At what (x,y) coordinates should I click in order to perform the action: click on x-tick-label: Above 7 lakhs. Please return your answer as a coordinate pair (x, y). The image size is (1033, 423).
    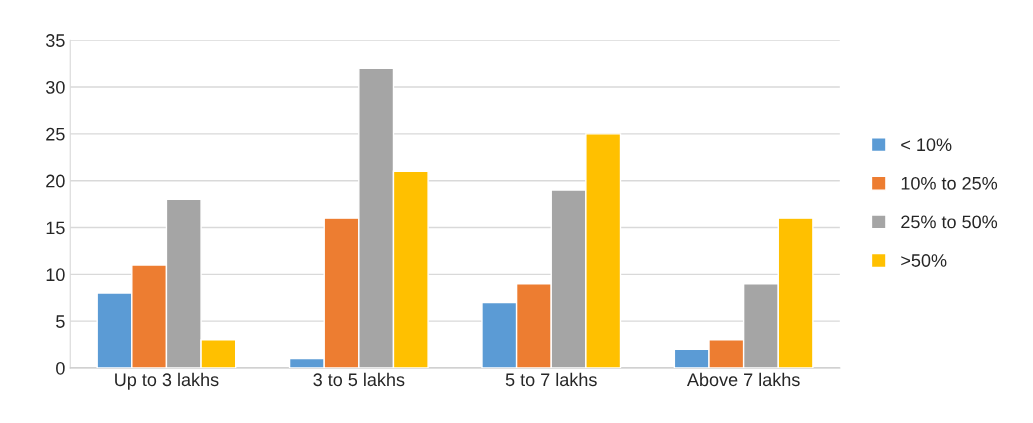
    Looking at the image, I should click on (743, 379).